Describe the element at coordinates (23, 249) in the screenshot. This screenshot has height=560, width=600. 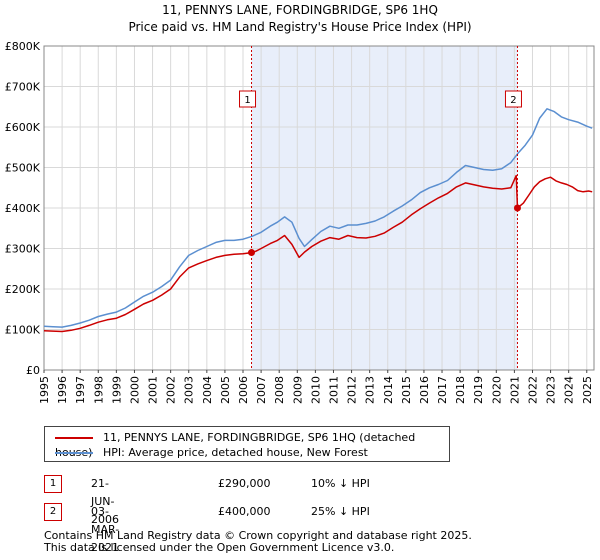
I see `y-tick-label: £300K` at that location.